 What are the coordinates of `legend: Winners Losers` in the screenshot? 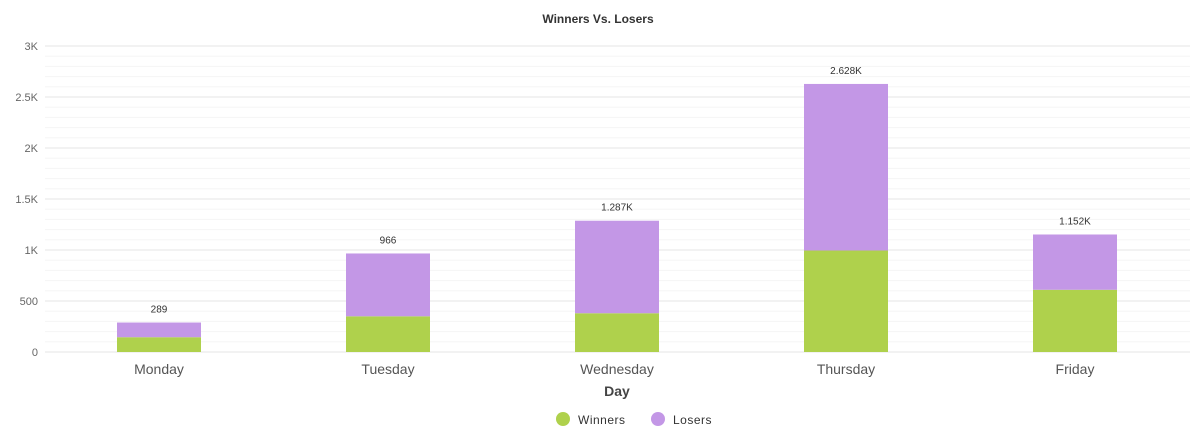 It's located at (634, 419).